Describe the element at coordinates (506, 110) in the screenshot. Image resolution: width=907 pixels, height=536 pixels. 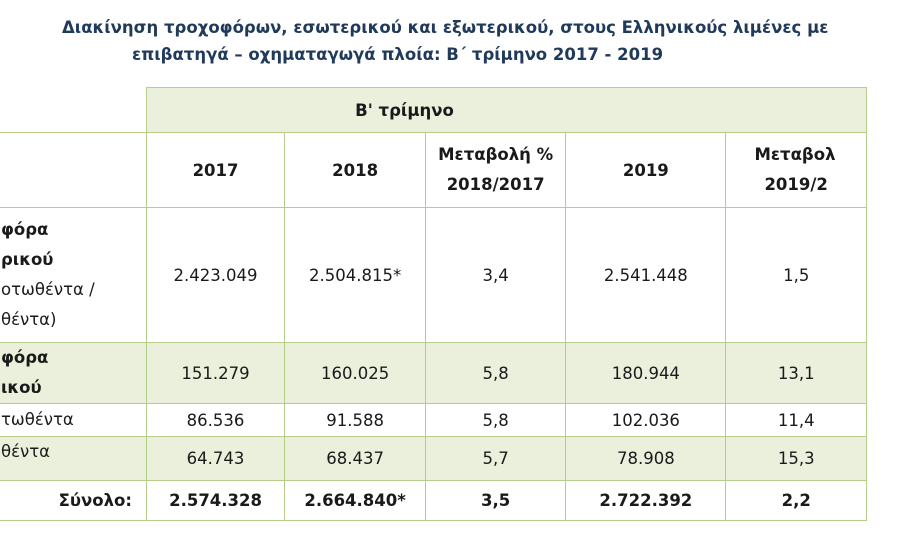
I see `group-header: Β' τρίμηνο` at that location.